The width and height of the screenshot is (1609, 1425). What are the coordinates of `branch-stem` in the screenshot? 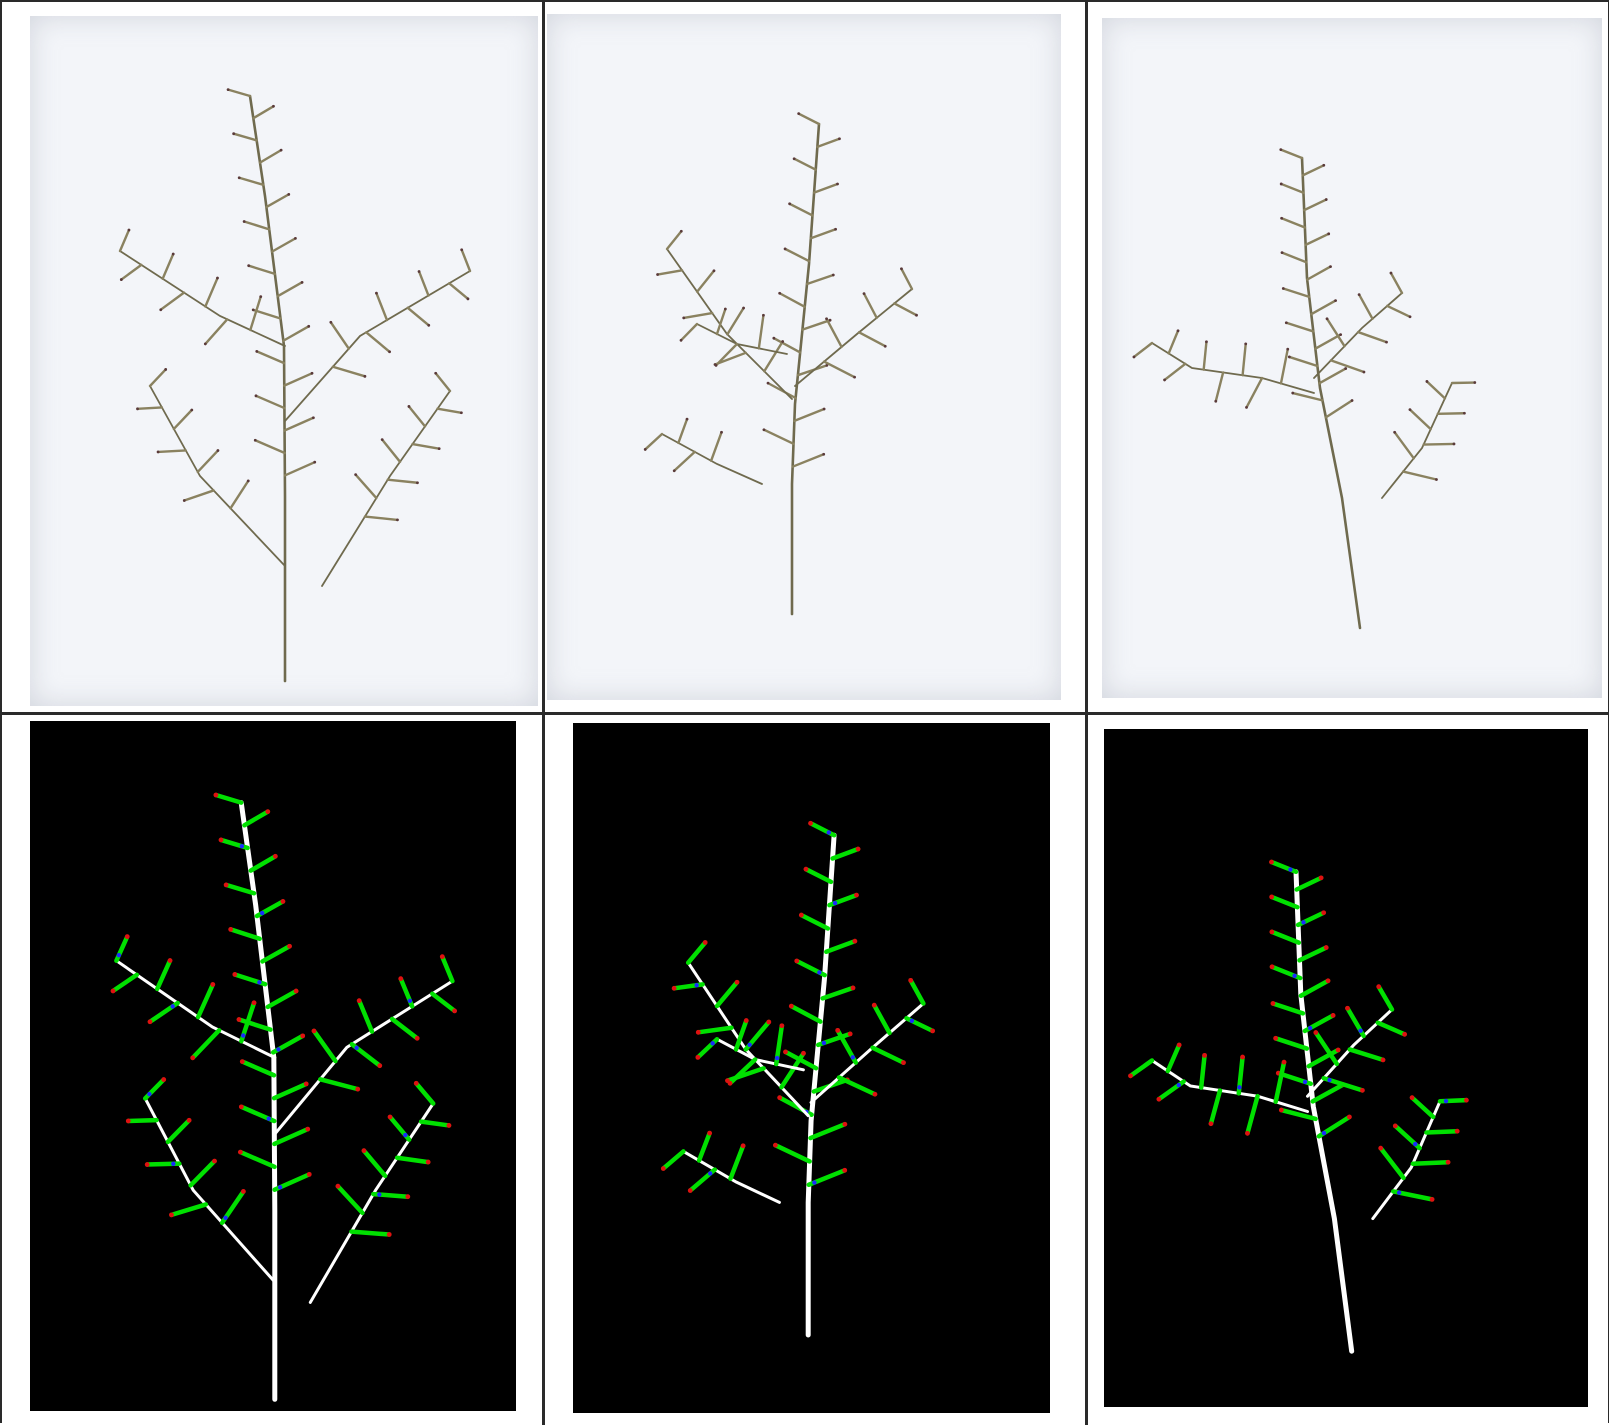 It's located at (748, 1039).